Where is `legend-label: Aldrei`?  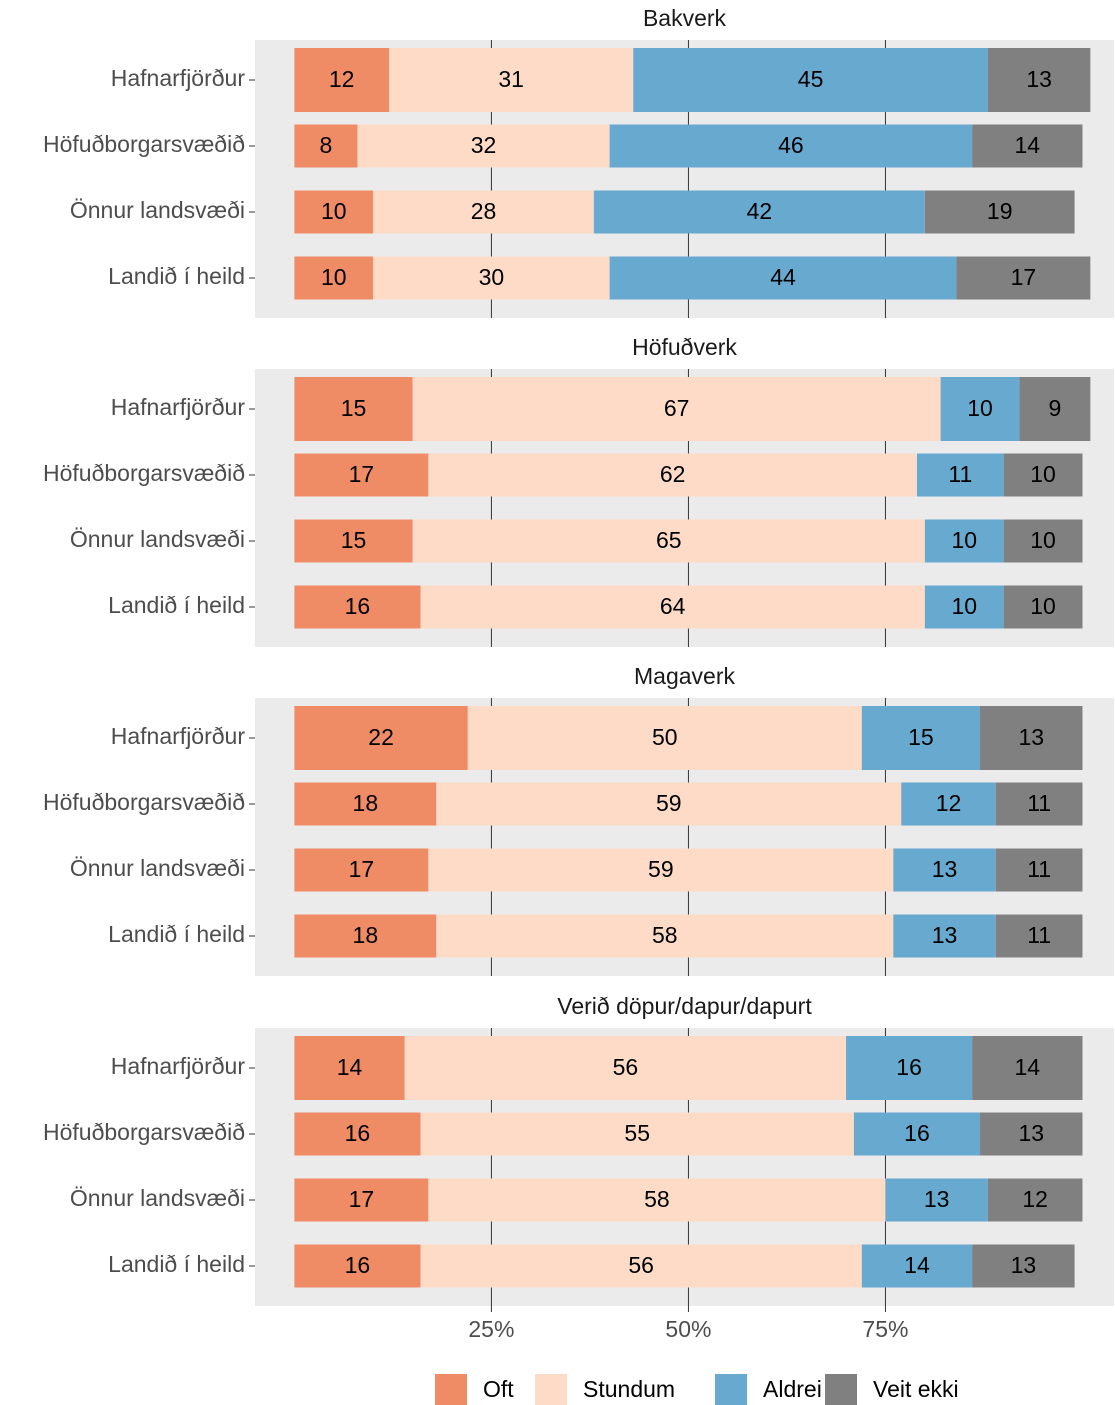 legend-label: Aldrei is located at coordinates (792, 1389).